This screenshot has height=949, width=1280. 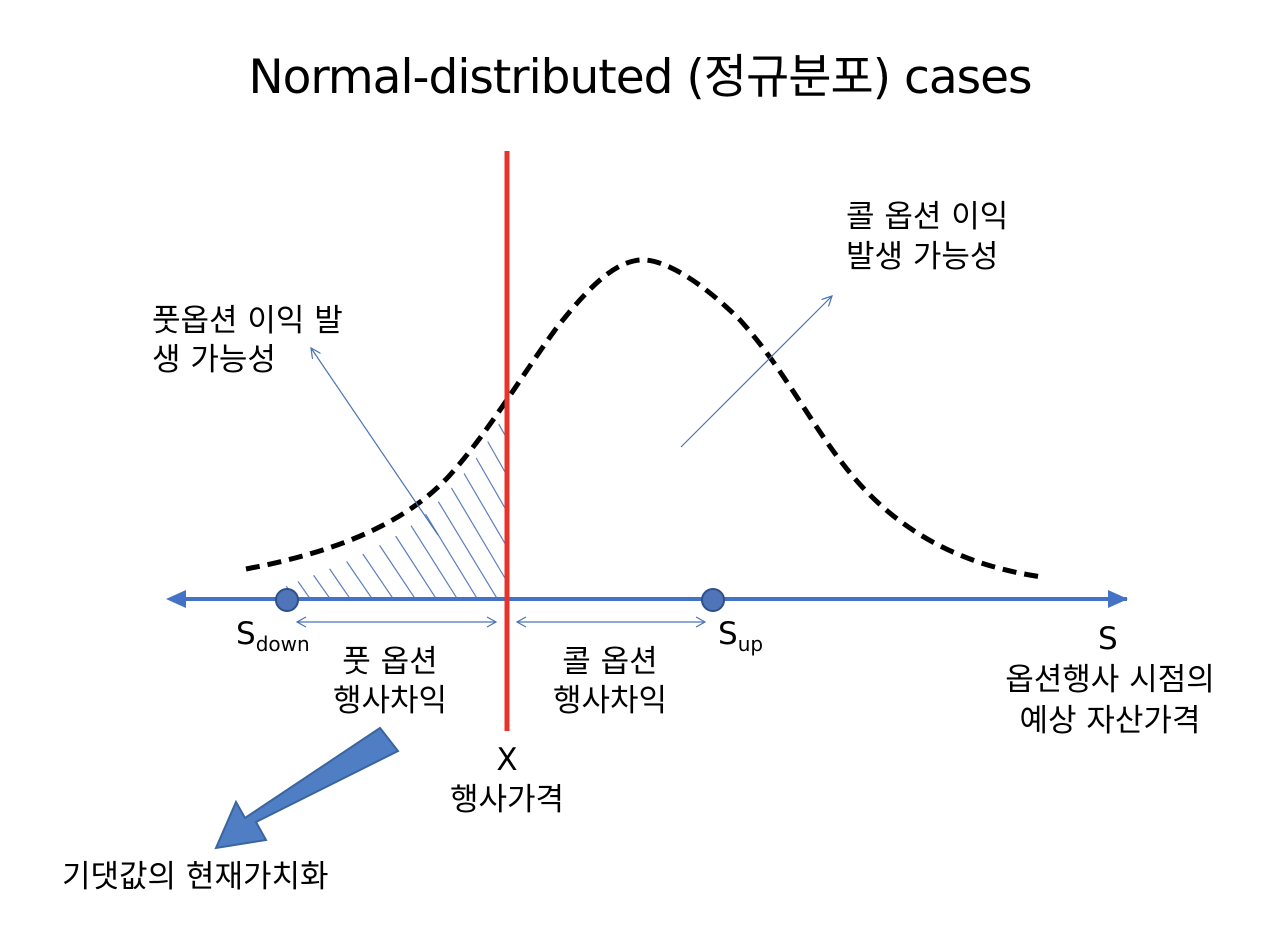 I want to click on put-profit-hatch, so click(x=394, y=504).